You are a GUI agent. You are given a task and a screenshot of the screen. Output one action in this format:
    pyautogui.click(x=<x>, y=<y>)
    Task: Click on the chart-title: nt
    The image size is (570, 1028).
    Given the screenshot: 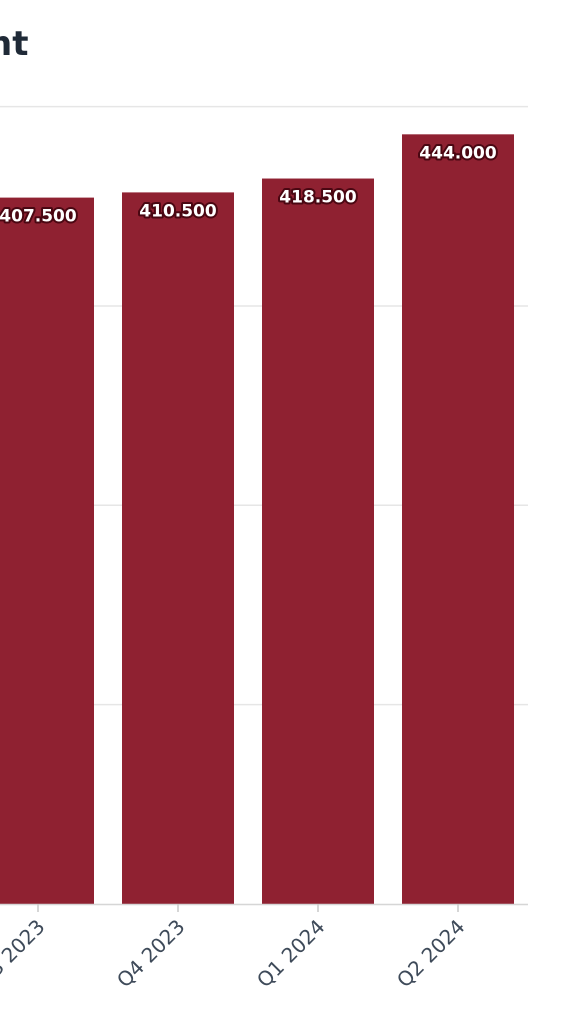 What is the action you would take?
    pyautogui.click(x=14, y=44)
    